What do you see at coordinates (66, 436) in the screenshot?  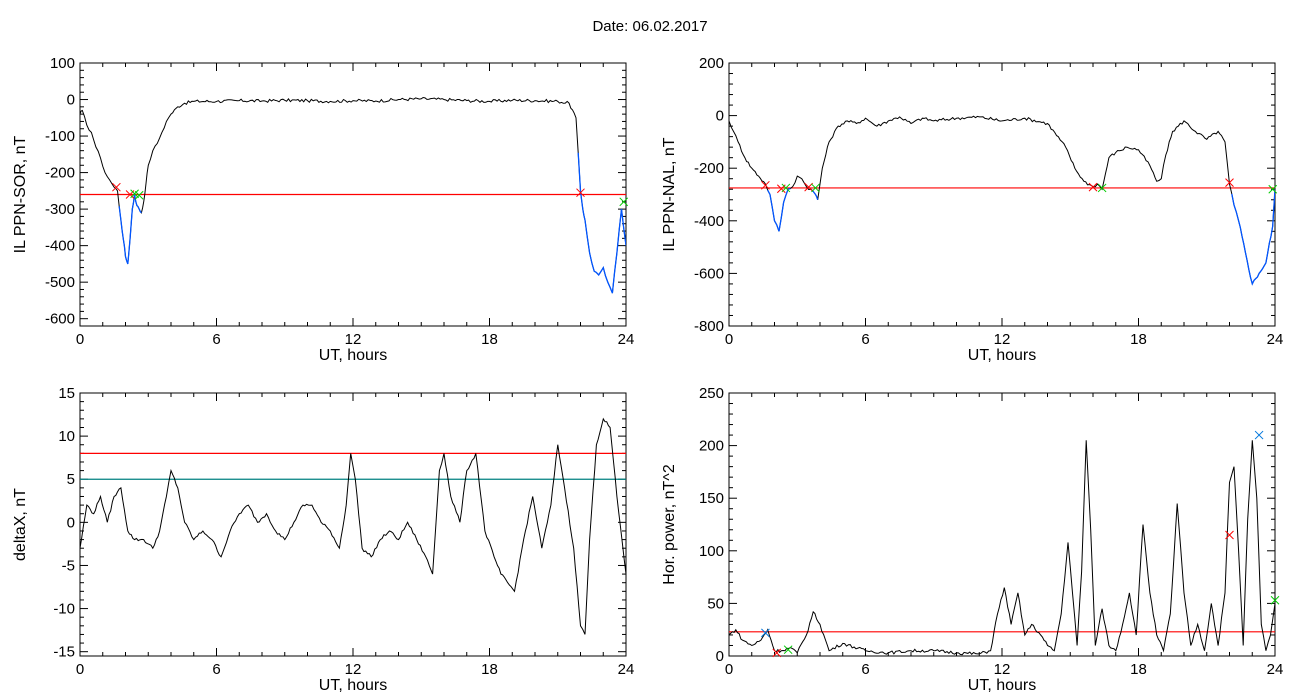 I see `y-tick-label: 10` at bounding box center [66, 436].